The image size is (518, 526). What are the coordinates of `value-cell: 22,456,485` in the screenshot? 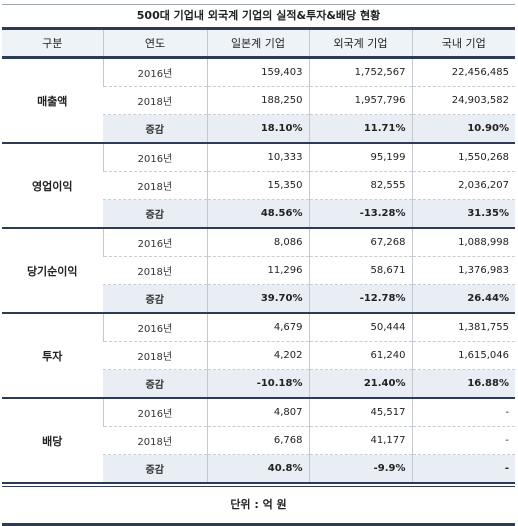 It's located at (463, 72).